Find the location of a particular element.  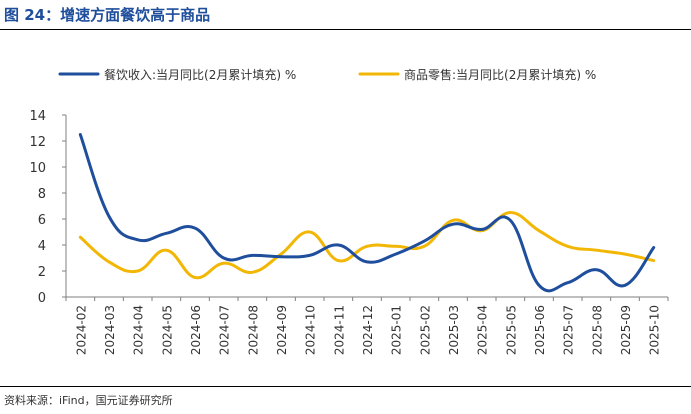

x-tick-label-0: 2024-02 is located at coordinates (81, 330).